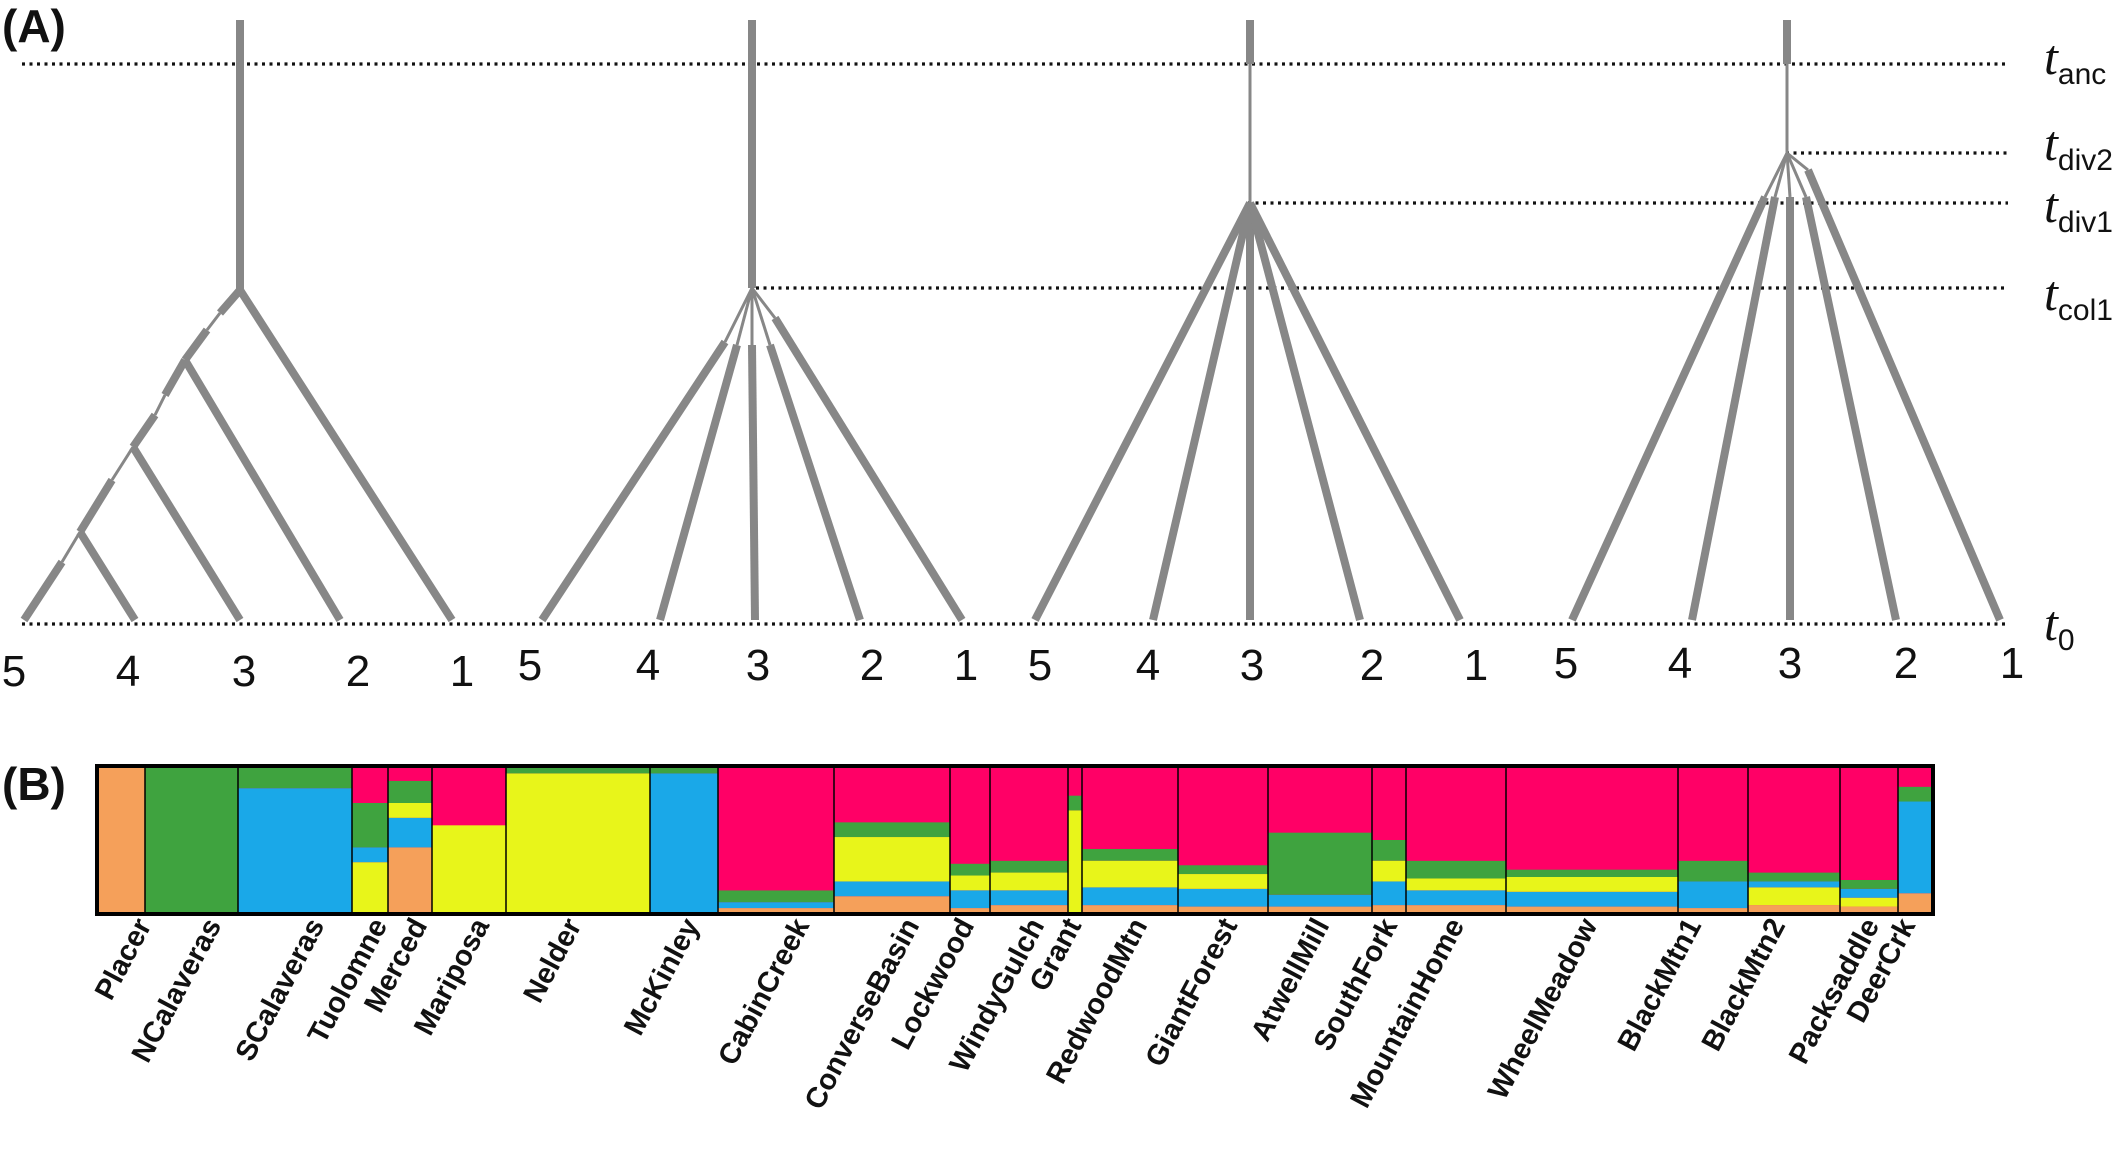 The width and height of the screenshot is (2128, 1172). Describe the element at coordinates (160, 405) in the screenshot. I see `tree-1-seg-e` at that location.